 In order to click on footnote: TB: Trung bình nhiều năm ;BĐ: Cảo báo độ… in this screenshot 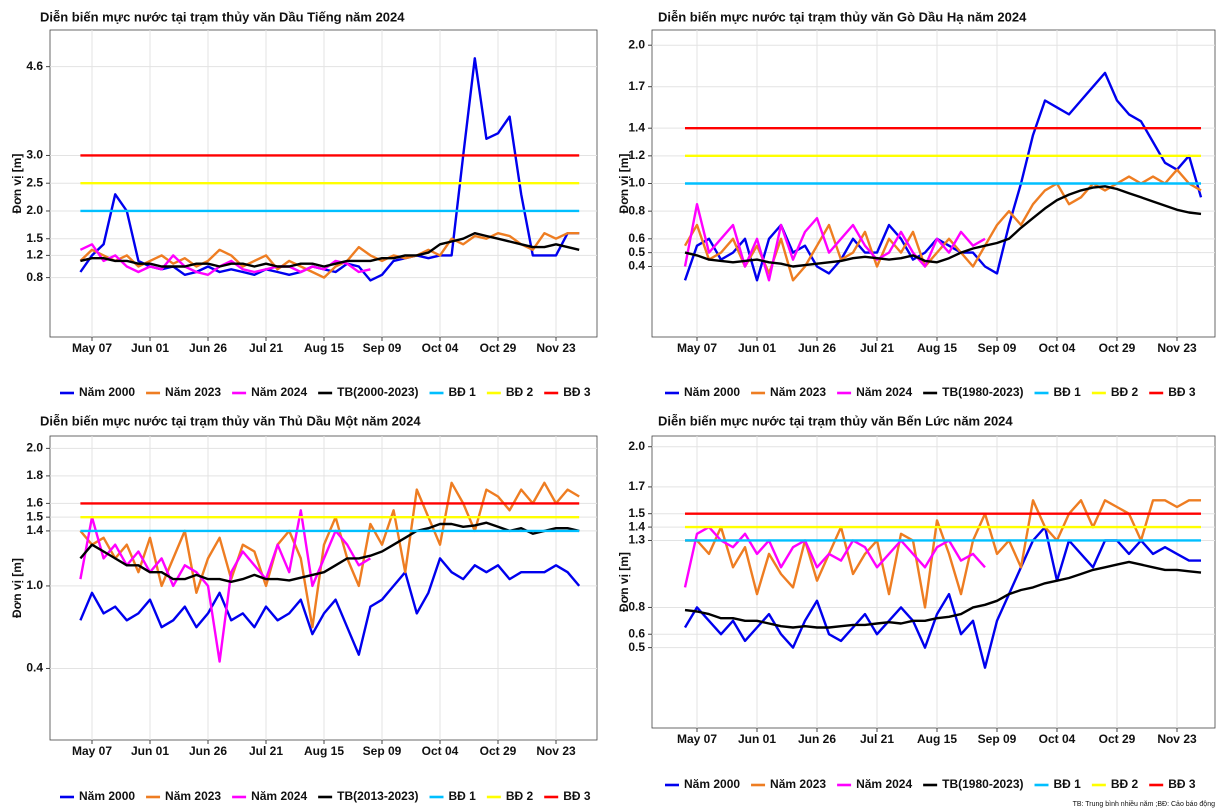, I will do `click(1144, 803)`.